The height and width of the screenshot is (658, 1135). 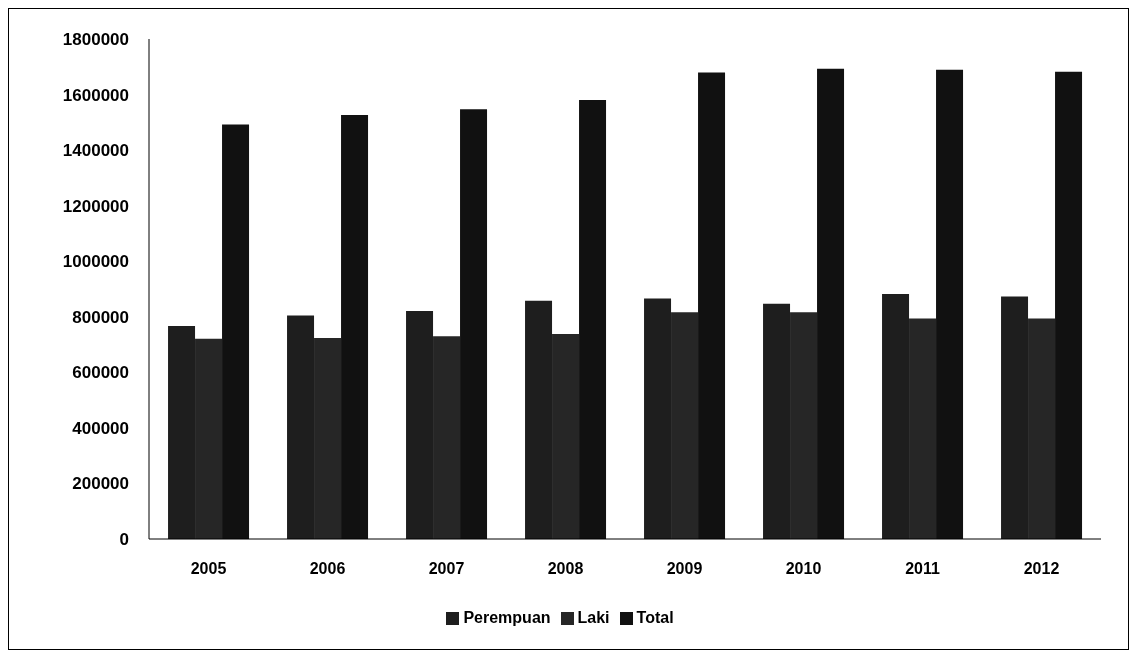 I want to click on y-tick-label: 1800000, so click(x=95, y=40).